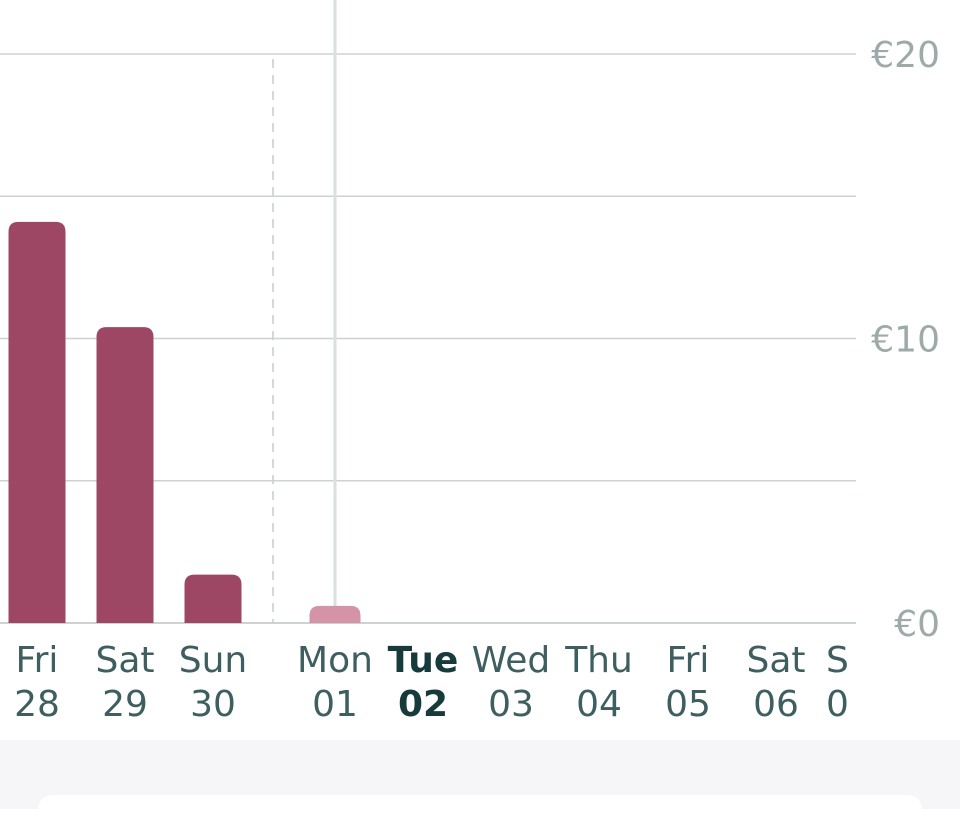  I want to click on x-label-day: S, so click(837, 660).